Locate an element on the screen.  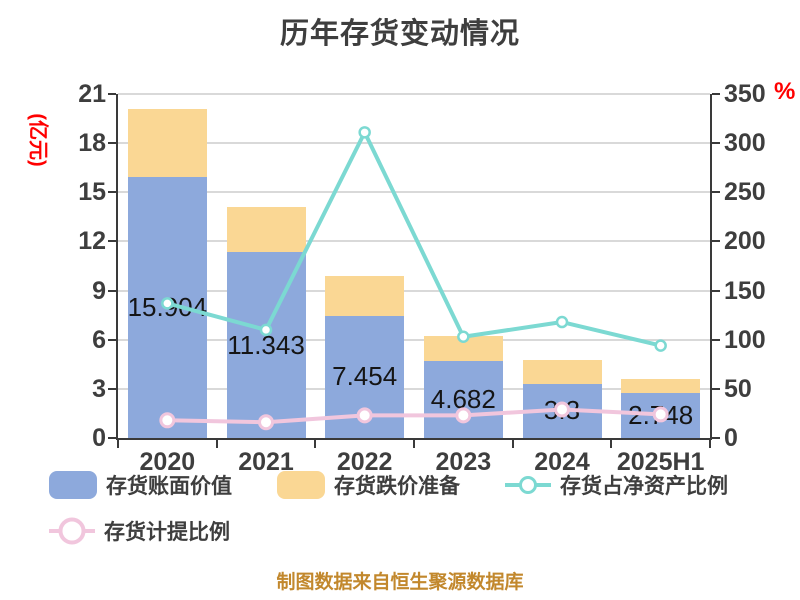
legend-label-provision-ratio: 存货计提比例 is located at coordinates (167, 532).